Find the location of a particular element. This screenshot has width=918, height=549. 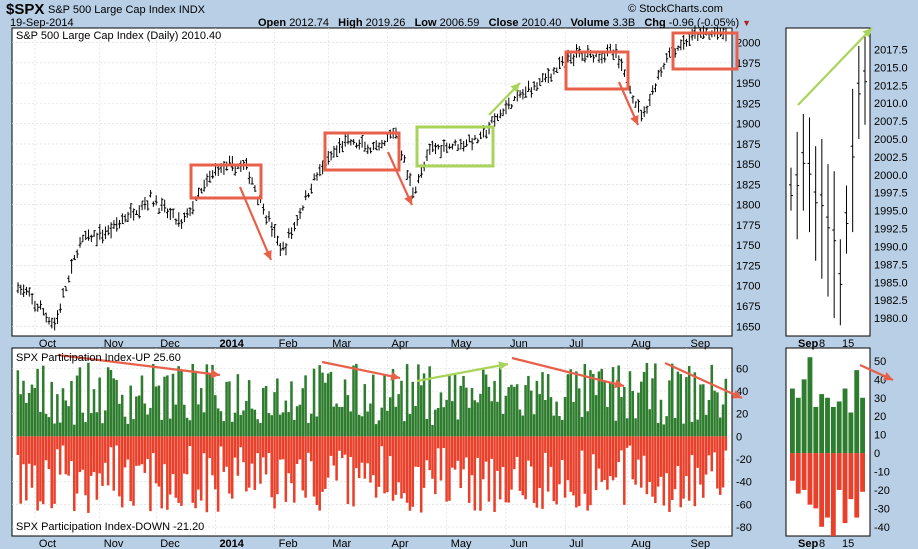

ticker-symbol: $SPX is located at coordinates (25, 9).